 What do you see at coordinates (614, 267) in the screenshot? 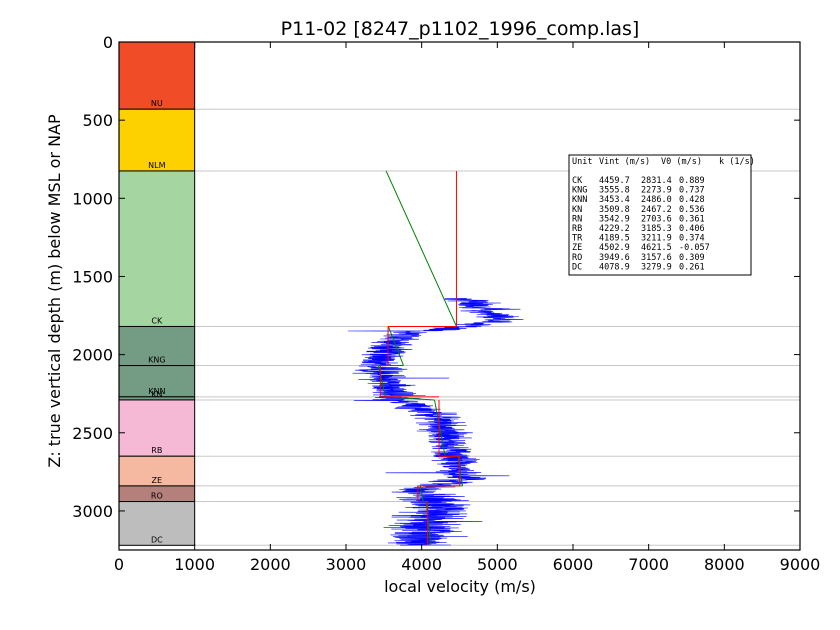
I see `legend-cell: 4078.9` at bounding box center [614, 267].